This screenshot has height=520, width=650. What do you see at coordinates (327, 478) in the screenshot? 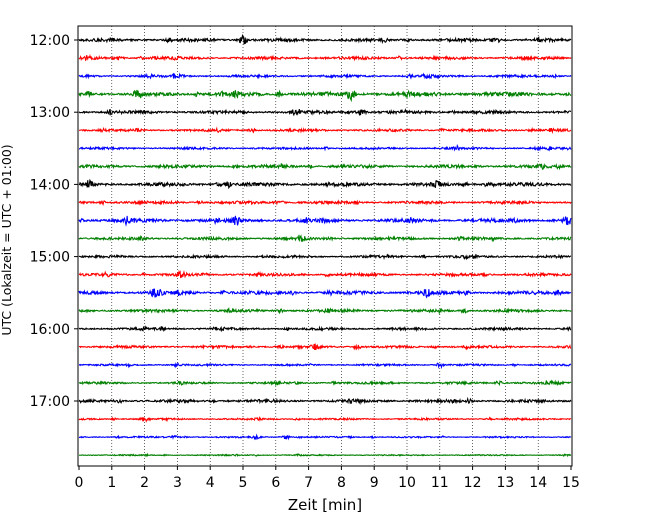
I see `x-axis-ticks: 0 1 2 3 4 5 6 7 8 9 10 11 12 13 14 15` at bounding box center [327, 478].